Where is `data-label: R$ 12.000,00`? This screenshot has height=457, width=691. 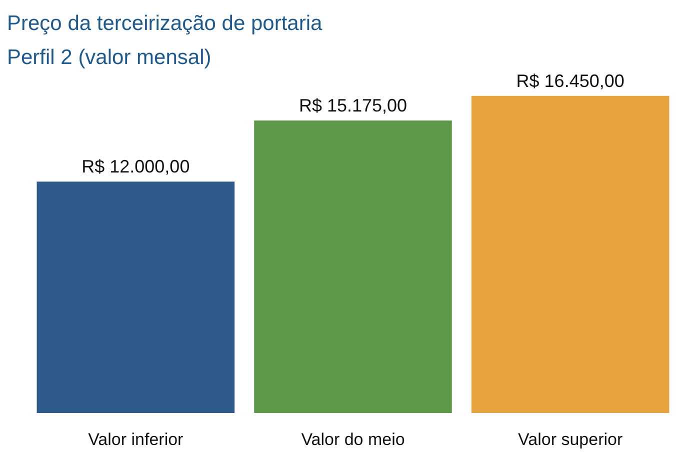 data-label: R$ 12.000,00 is located at coordinates (136, 166).